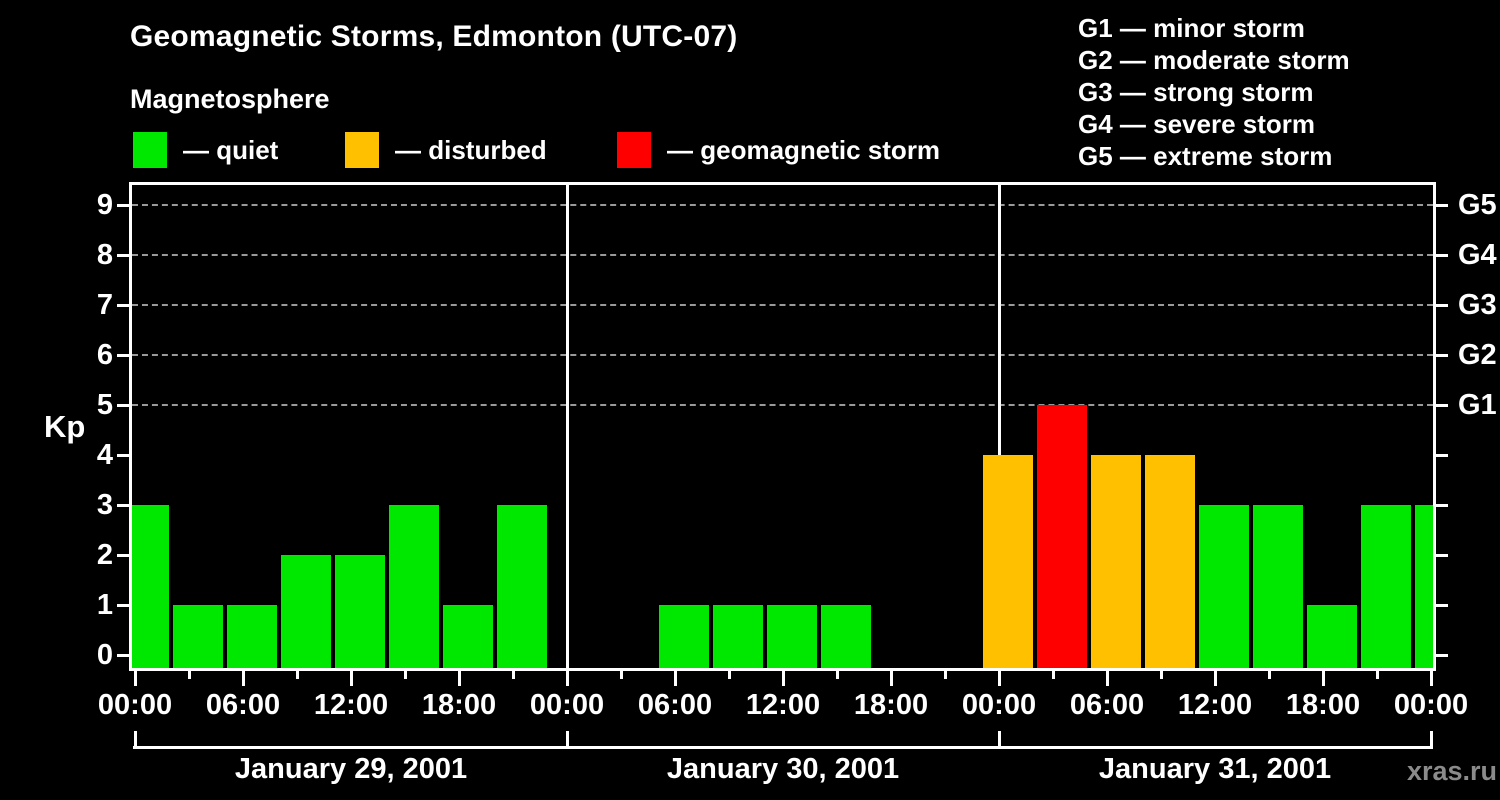 This screenshot has width=1500, height=800. What do you see at coordinates (1214, 60) in the screenshot?
I see `storm-scale-line-g2: G2 — moderate storm` at bounding box center [1214, 60].